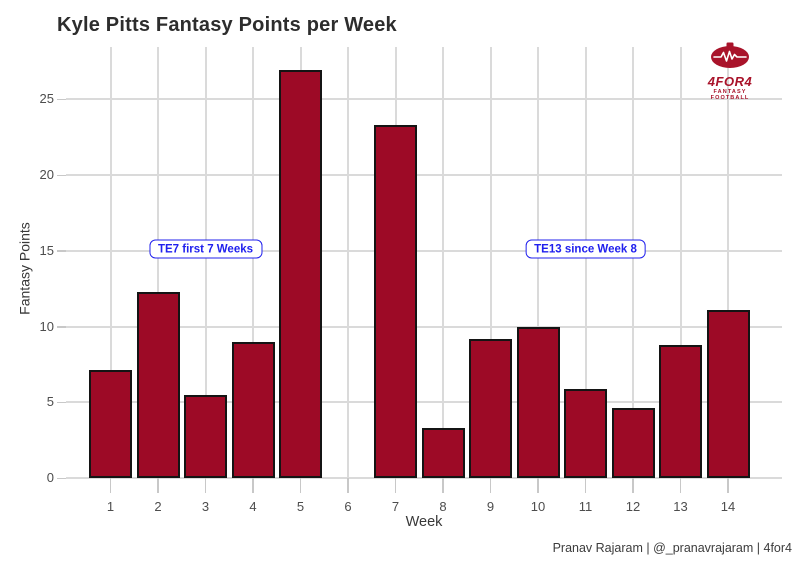 Image resolution: width=800 pixels, height=571 pixels. What do you see at coordinates (730, 71) in the screenshot?
I see `4for4-logo: 4FOR4 FANTASY FOOTBALL` at bounding box center [730, 71].